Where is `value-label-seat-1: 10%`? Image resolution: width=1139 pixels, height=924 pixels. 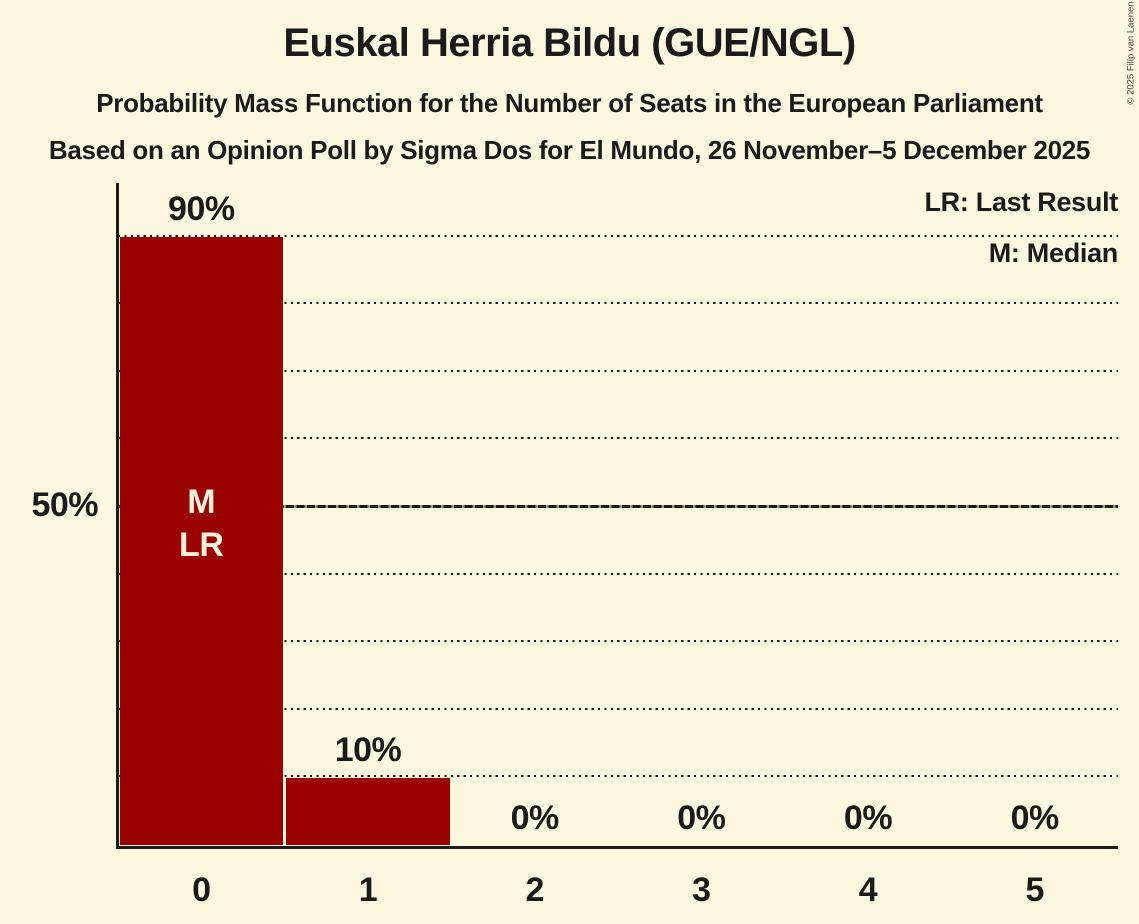
value-label-seat-1: 10% is located at coordinates (368, 749).